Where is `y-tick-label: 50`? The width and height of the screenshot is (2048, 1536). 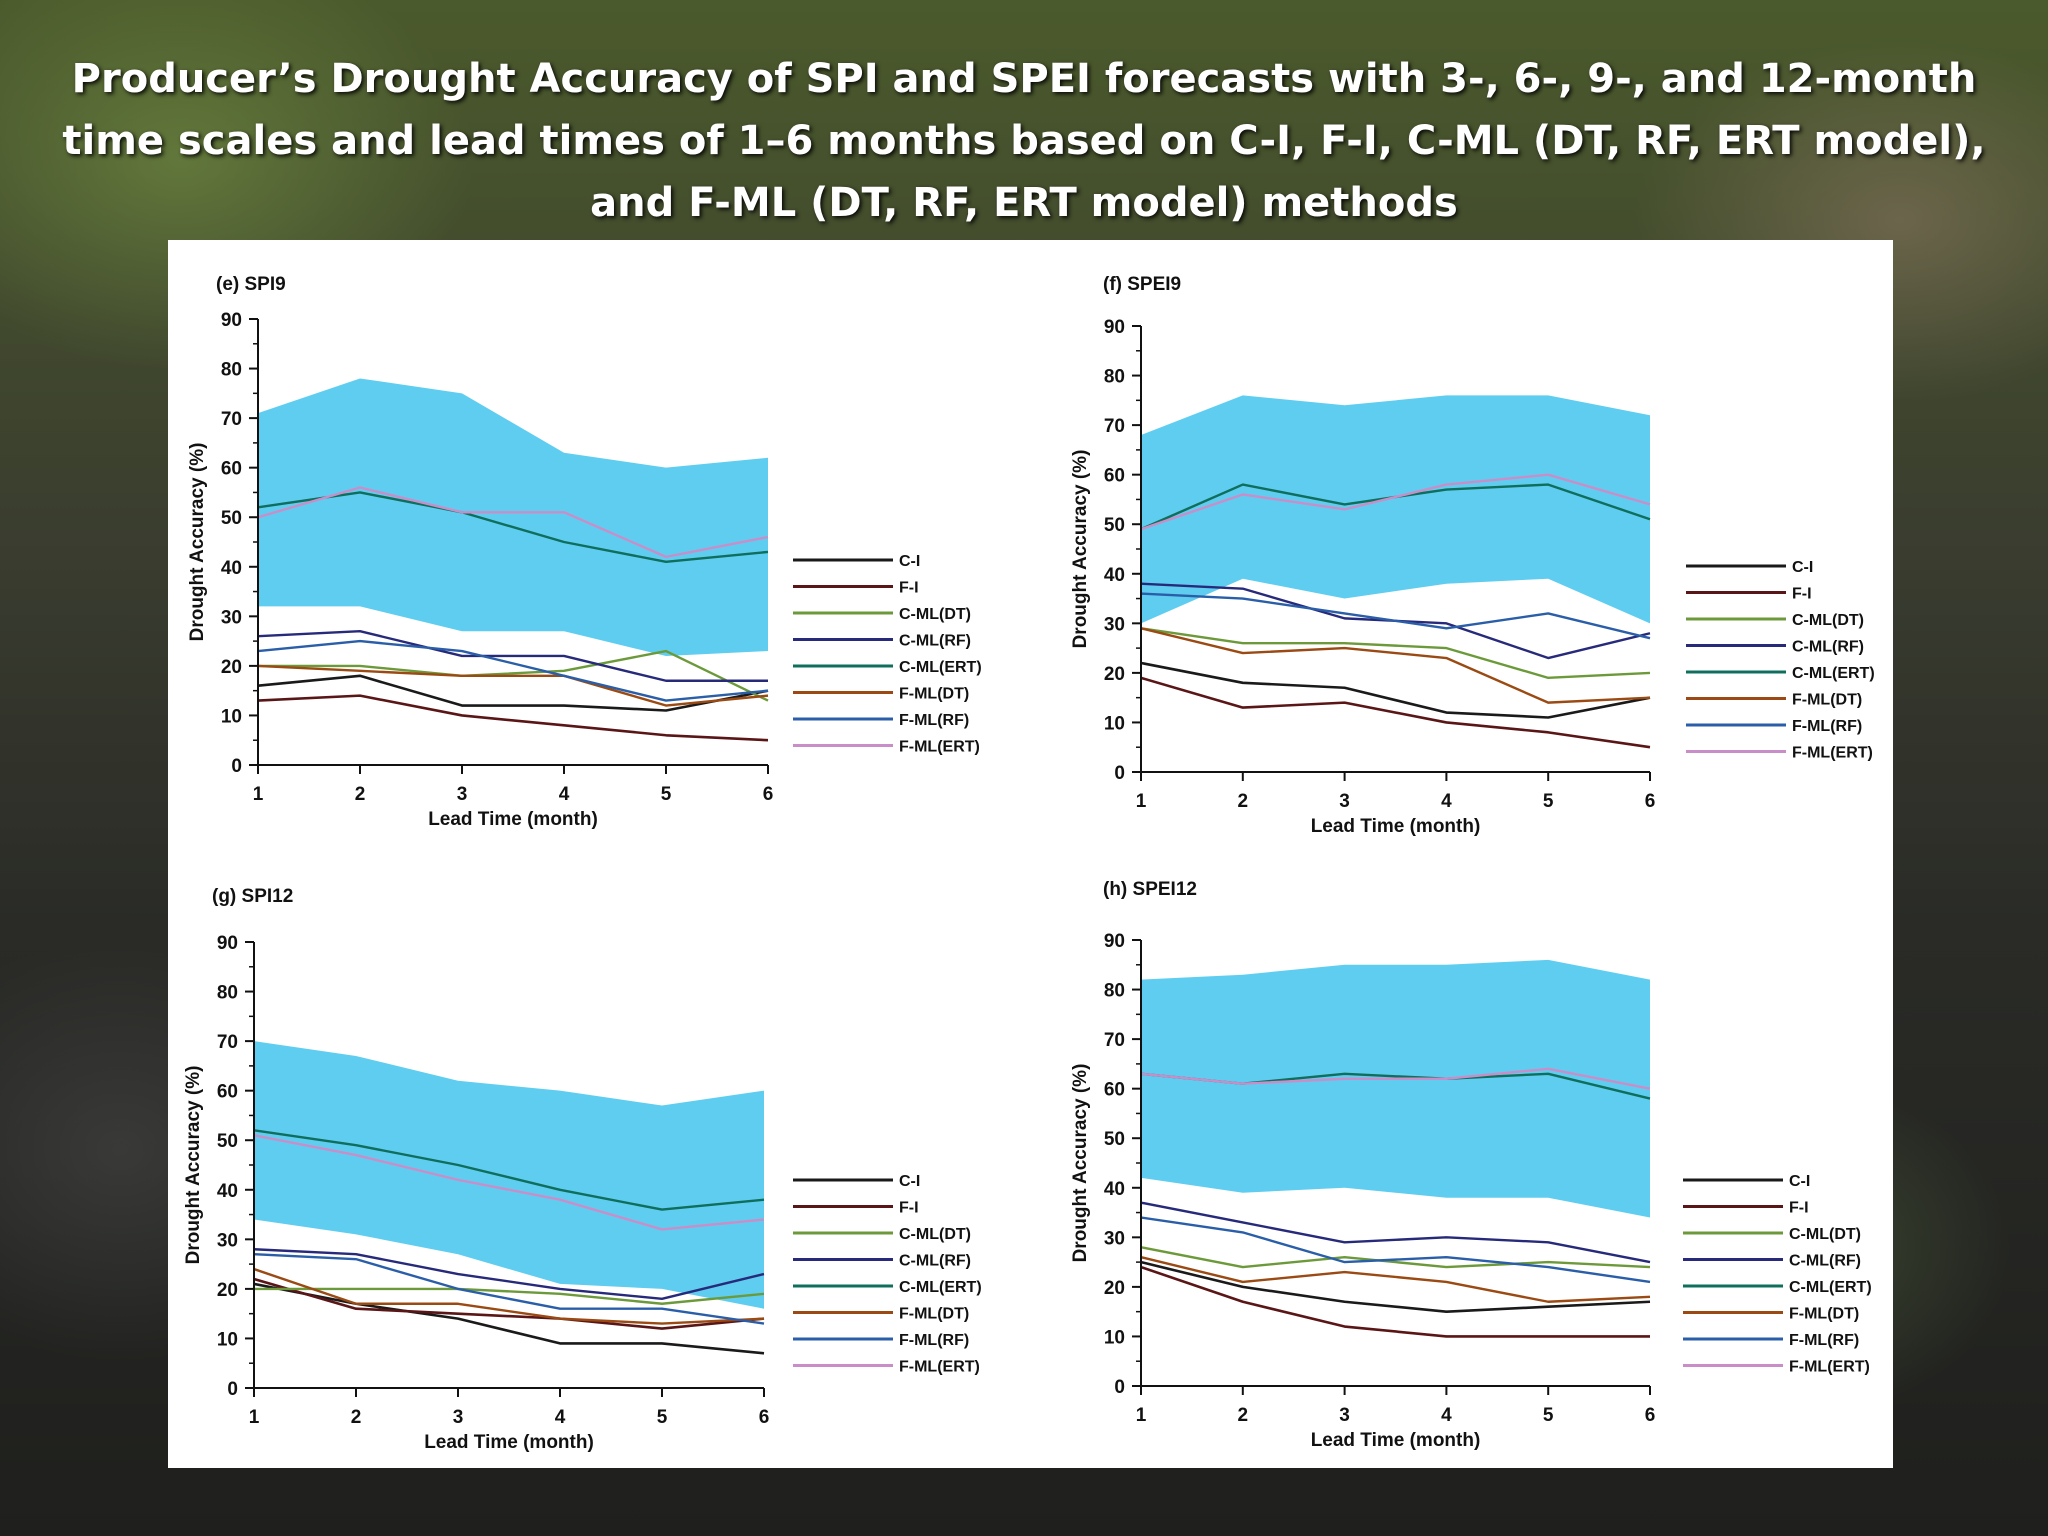 y-tick-label: 50 is located at coordinates (1114, 525).